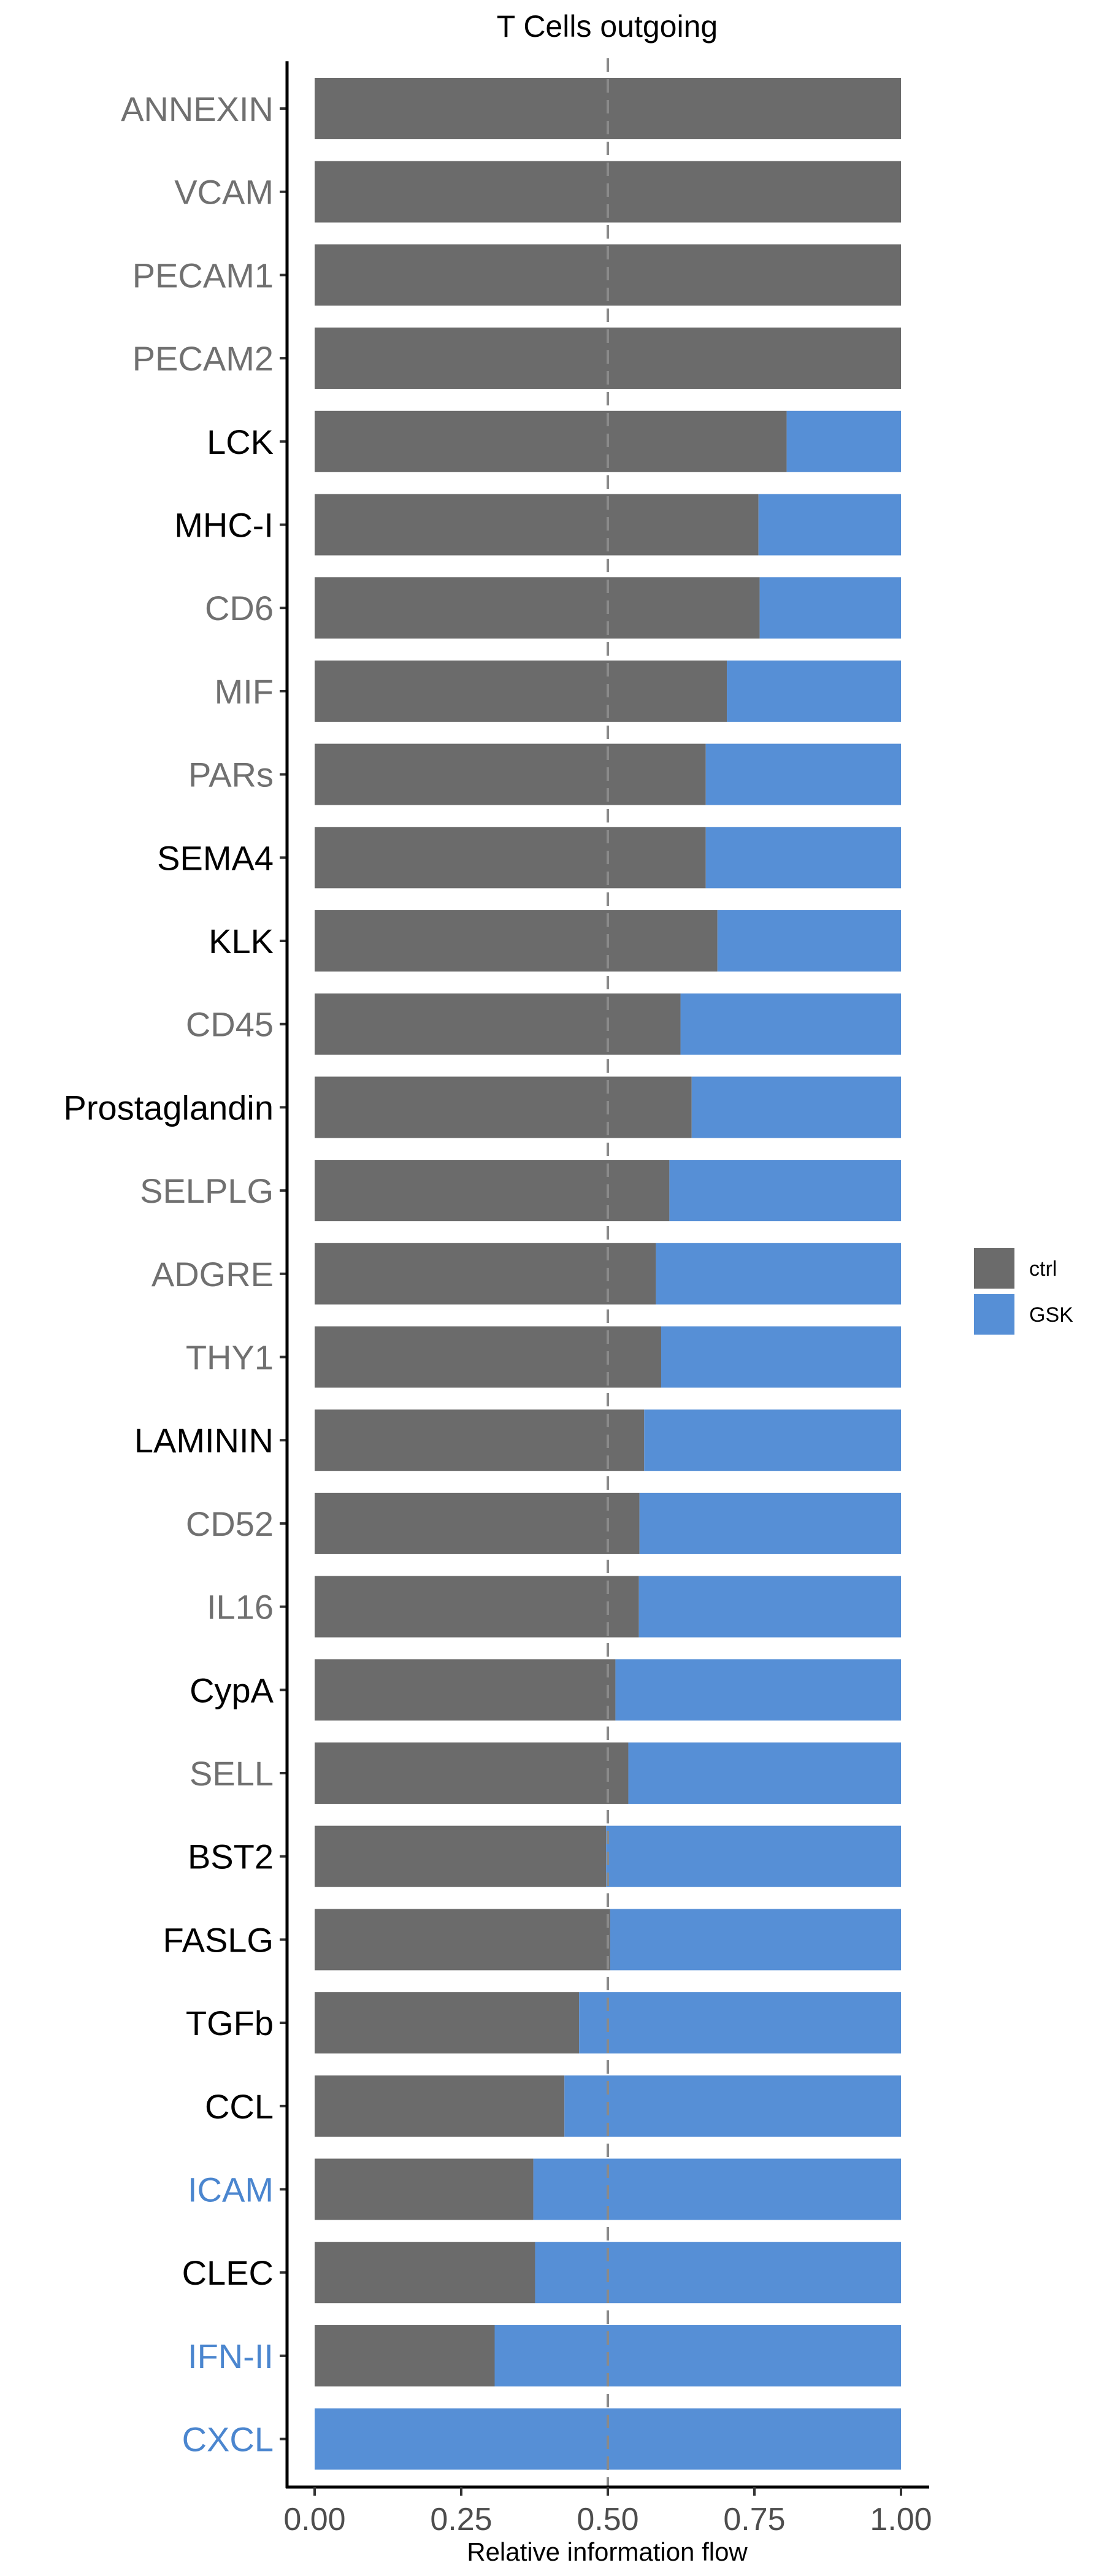 The image size is (1104, 2576). I want to click on legend-swatch-ctrl, so click(994, 1268).